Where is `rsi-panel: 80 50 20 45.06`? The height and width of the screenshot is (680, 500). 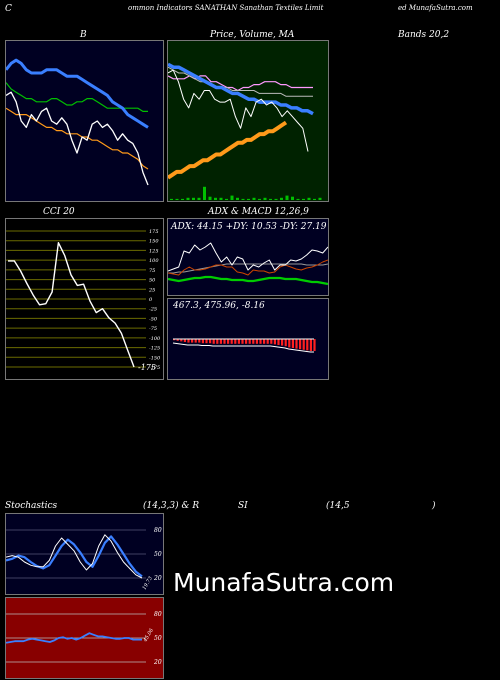 rsi-panel: 80 50 20 45.06 is located at coordinates (84, 638).